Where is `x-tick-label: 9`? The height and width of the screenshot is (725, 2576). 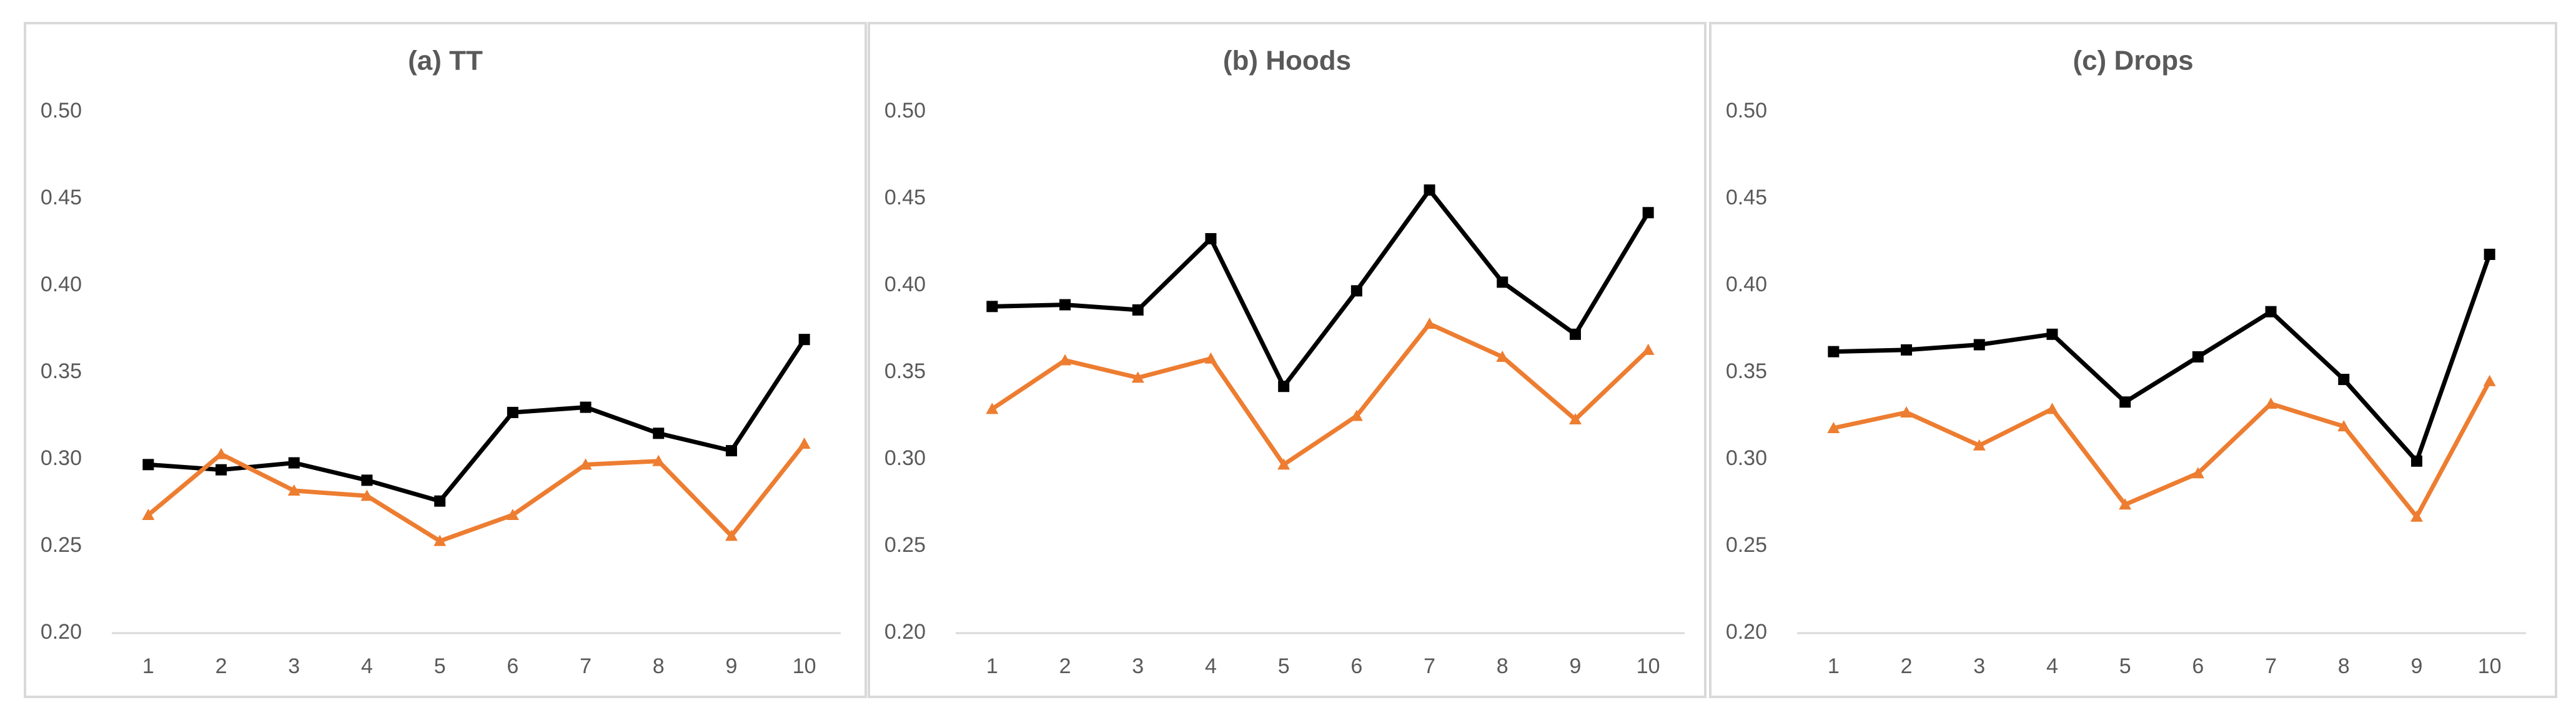 x-tick-label: 9 is located at coordinates (1575, 666).